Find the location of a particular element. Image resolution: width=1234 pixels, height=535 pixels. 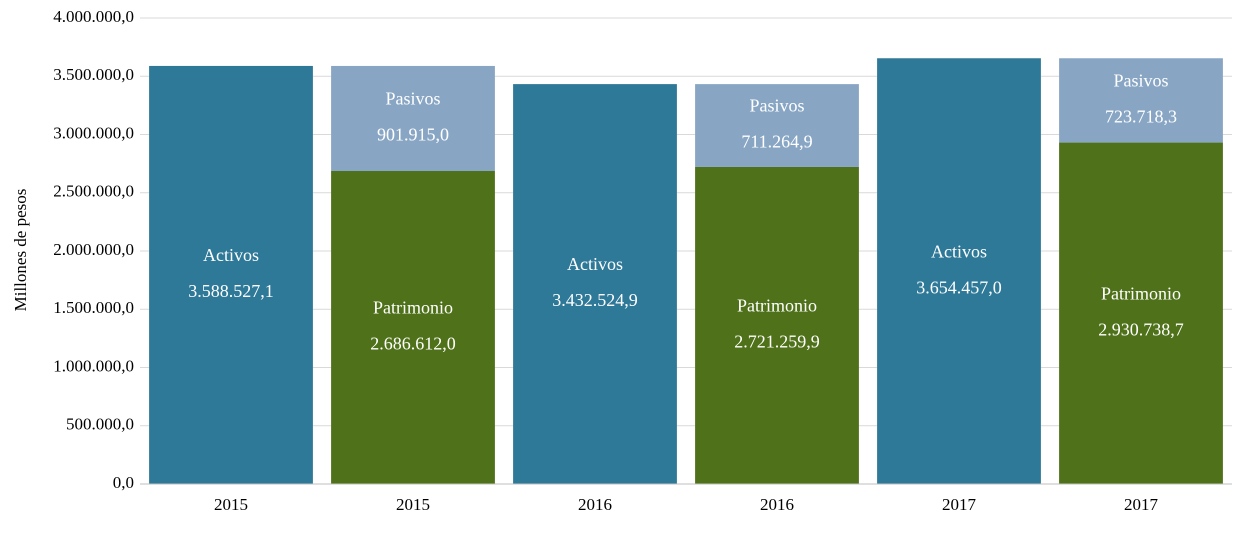

data-label: 2.721.259,9 is located at coordinates (777, 342).